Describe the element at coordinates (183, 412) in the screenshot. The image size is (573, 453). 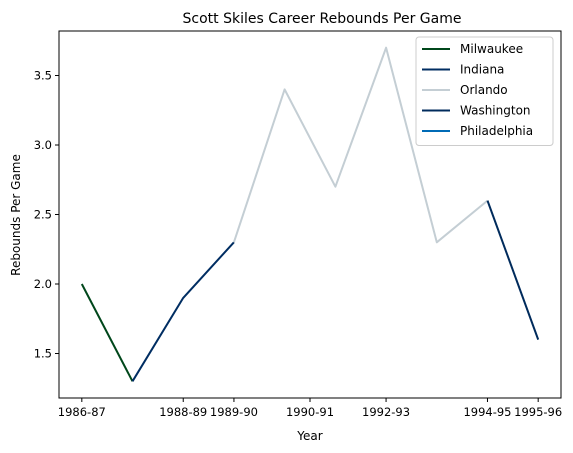
I see `x-tick-label: 1988-89` at that location.